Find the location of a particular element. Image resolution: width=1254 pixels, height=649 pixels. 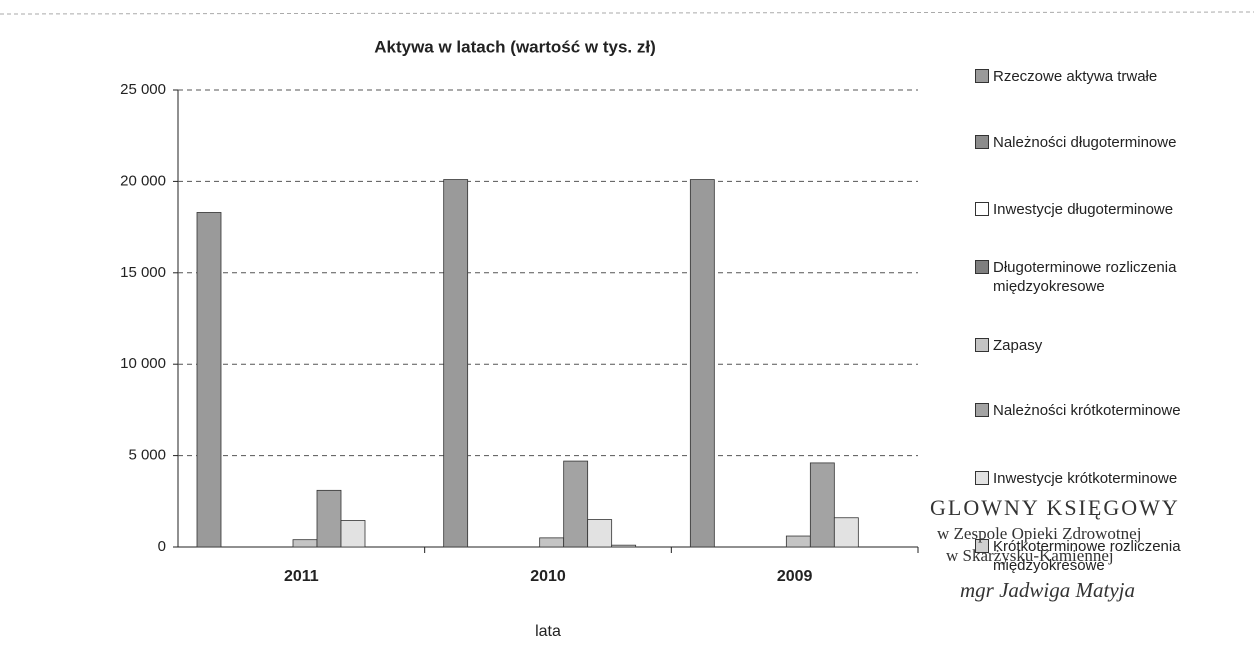

x-axis-label: lata is located at coordinates (548, 631).